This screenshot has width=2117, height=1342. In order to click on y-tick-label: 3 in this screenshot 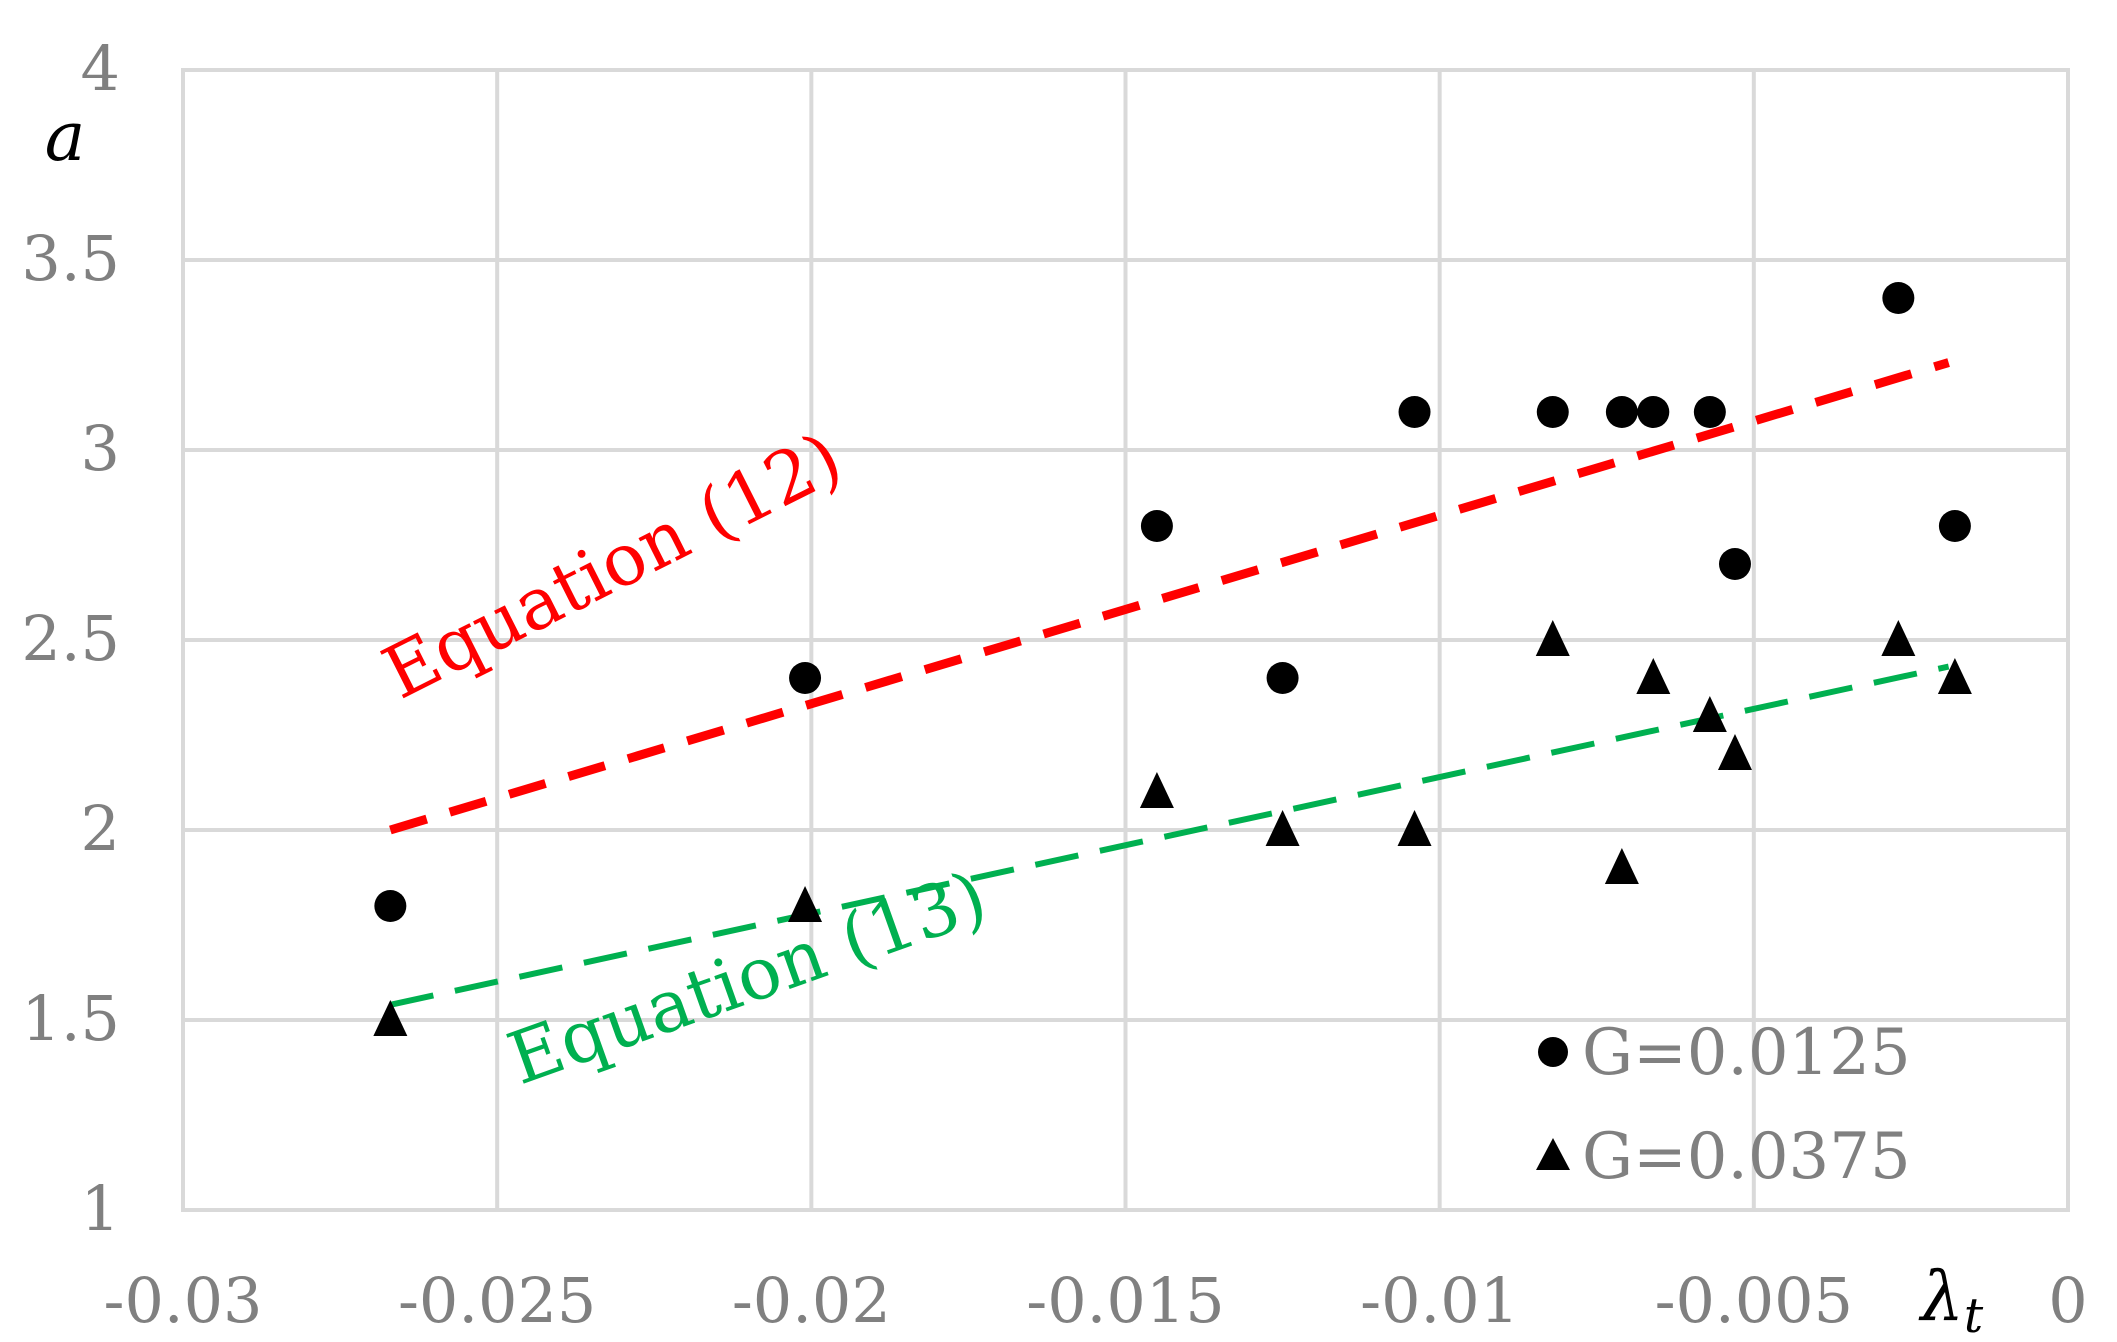, I will do `click(100, 448)`.